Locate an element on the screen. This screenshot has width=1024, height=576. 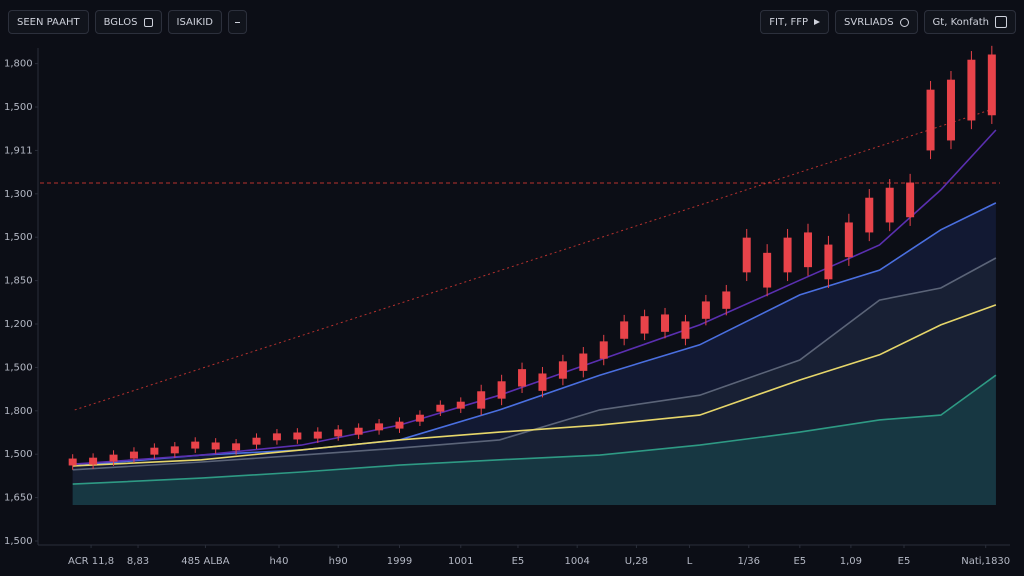
toolbar-button: Gt, Konfath is located at coordinates (969, 22).